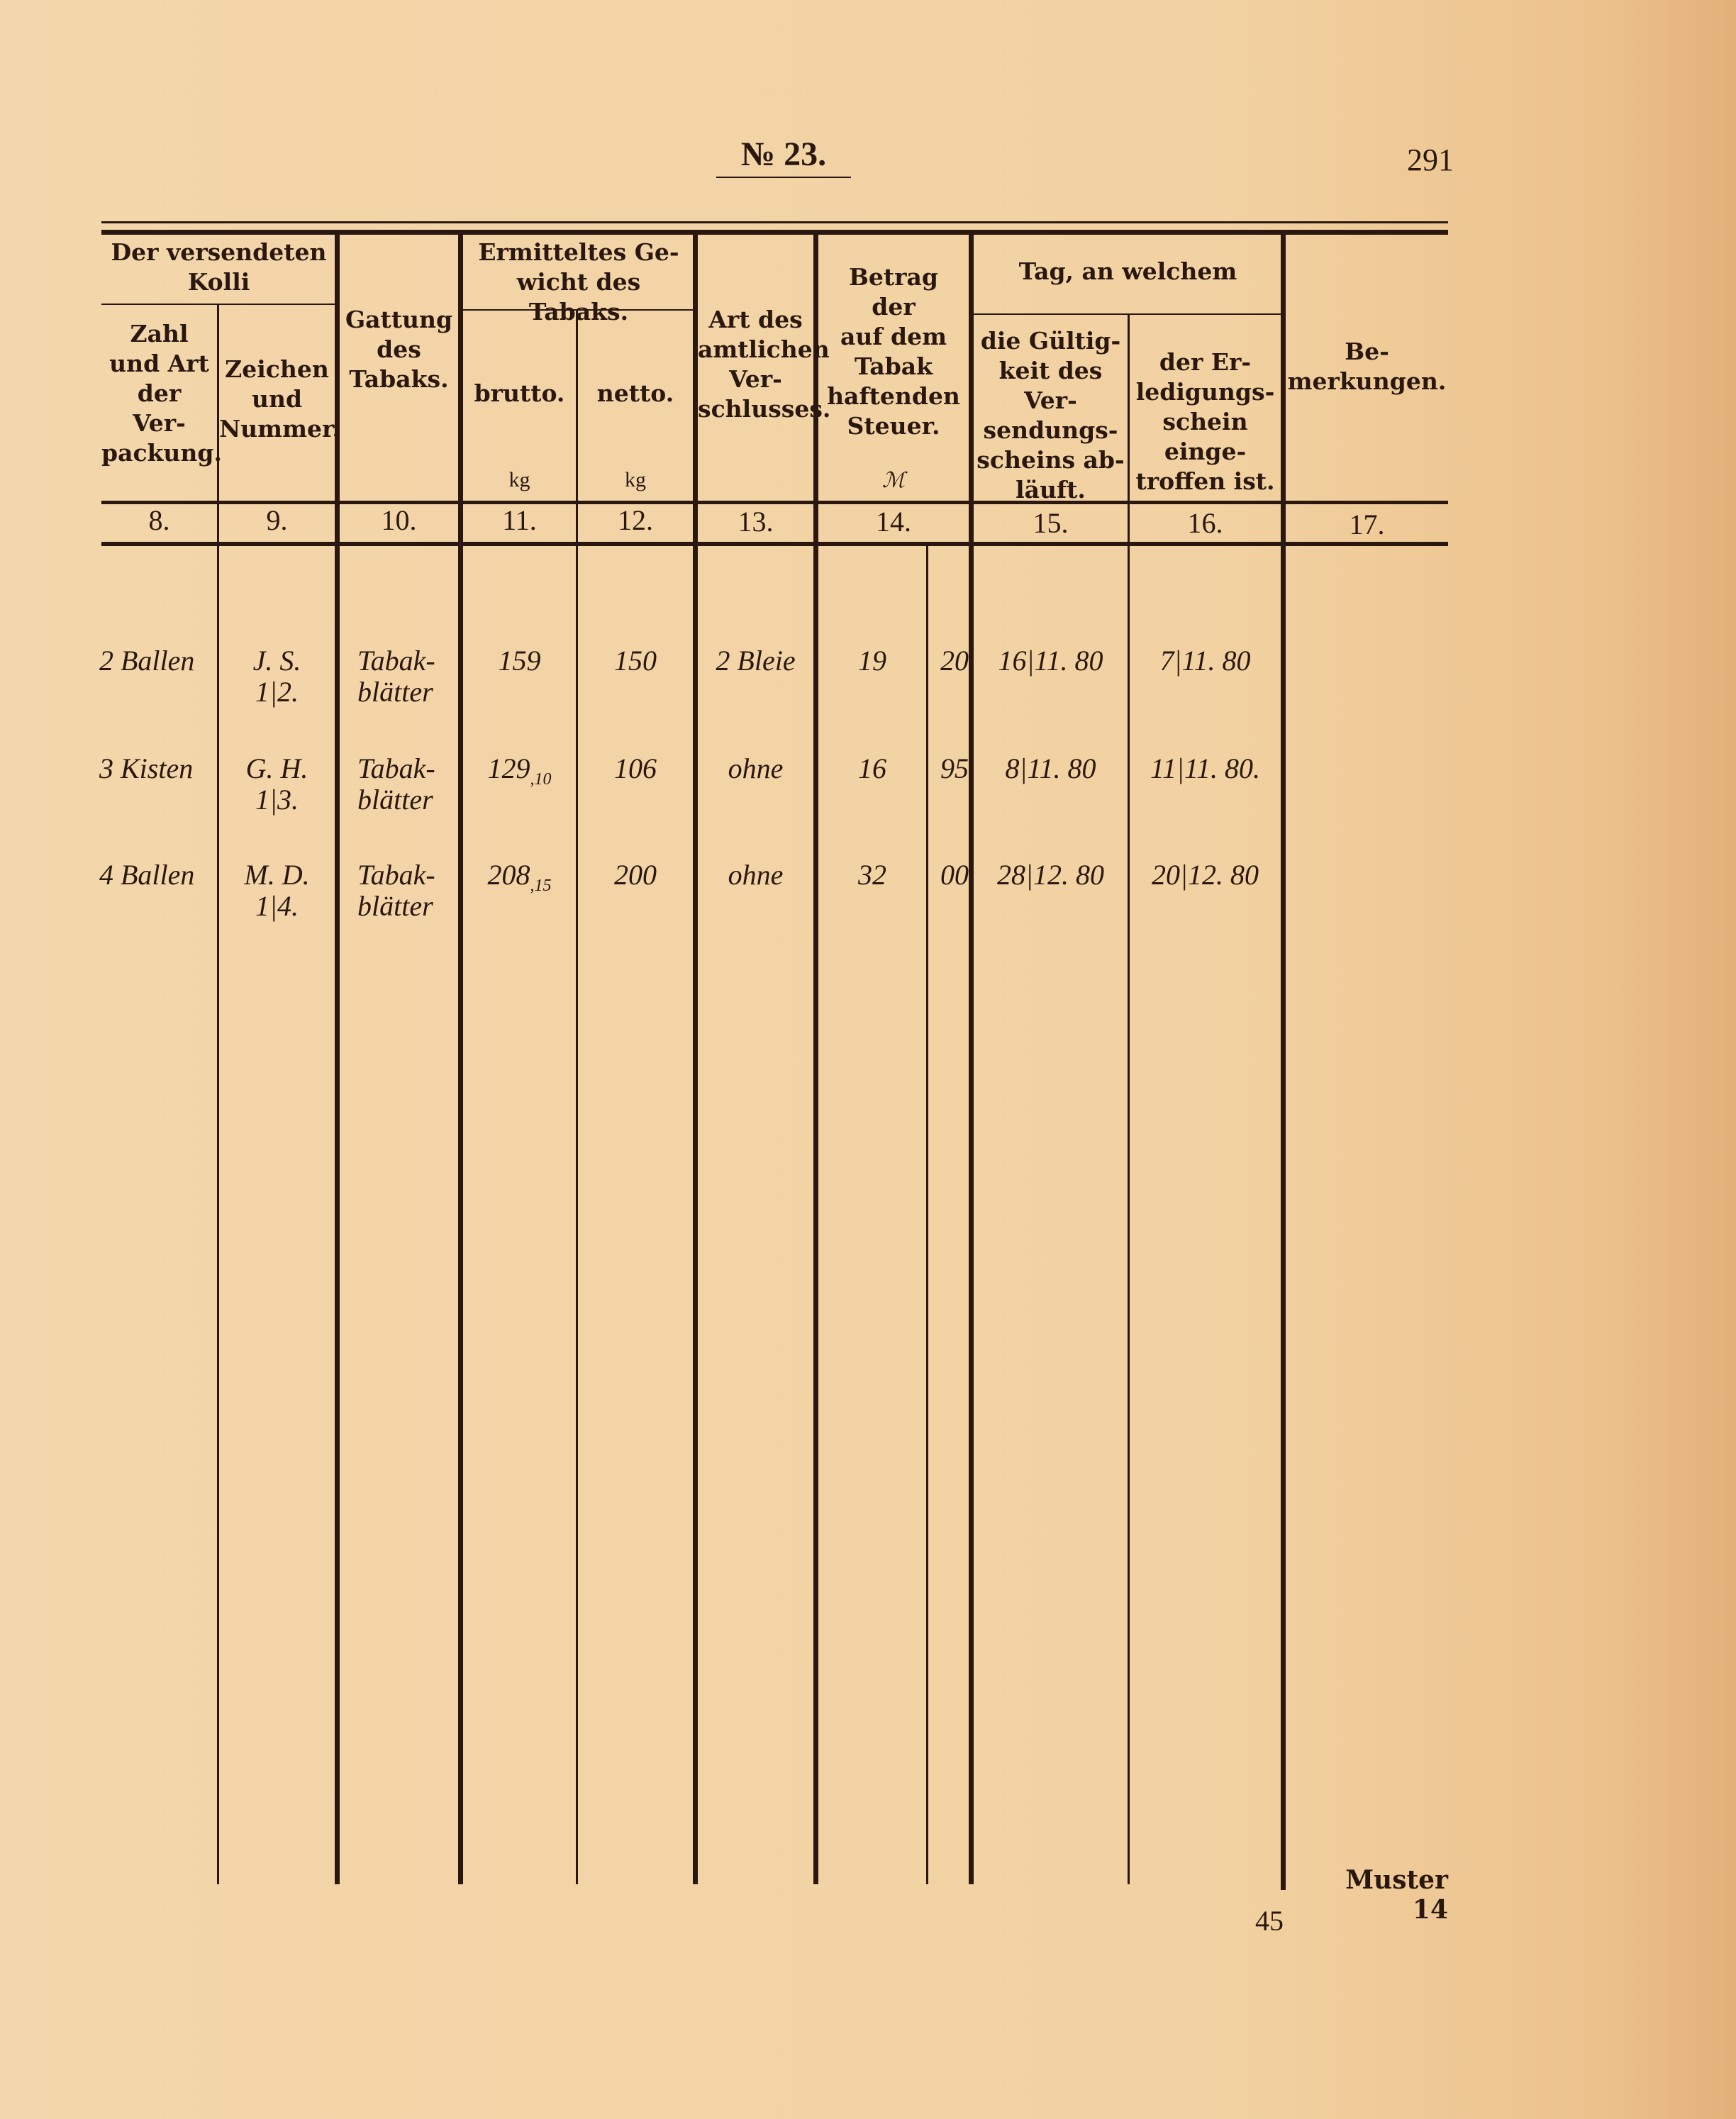 This screenshot has width=1736, height=2119. Describe the element at coordinates (954, 768) in the screenshot. I see `cell-text: 95` at that location.